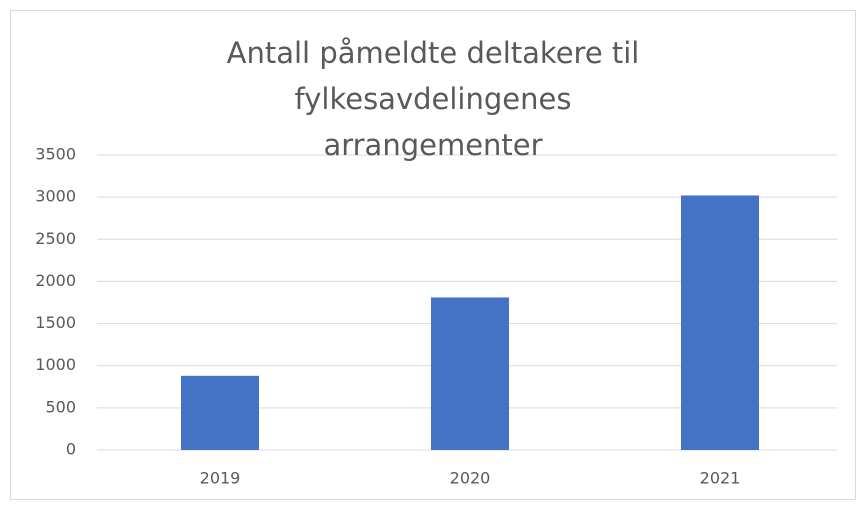  What do you see at coordinates (55, 364) in the screenshot?
I see `y-tick-label: 1000` at bounding box center [55, 364].